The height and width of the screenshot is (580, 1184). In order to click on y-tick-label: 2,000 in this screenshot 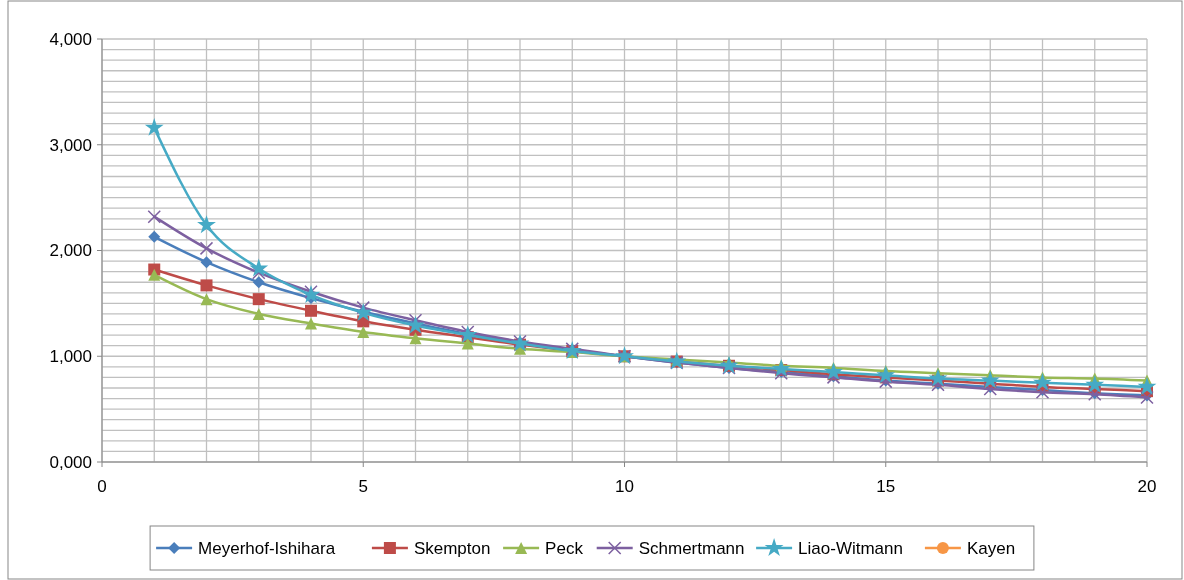, I will do `click(70, 251)`.